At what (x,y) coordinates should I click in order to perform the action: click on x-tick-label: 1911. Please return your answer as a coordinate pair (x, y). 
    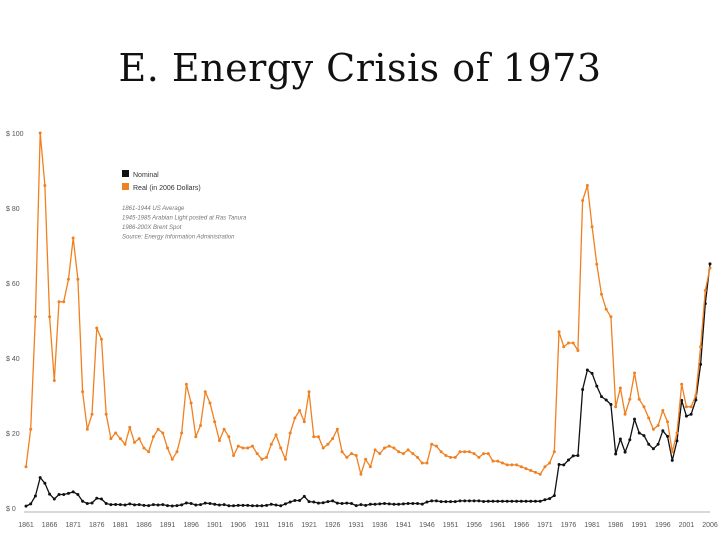
    Looking at the image, I should click on (261, 525).